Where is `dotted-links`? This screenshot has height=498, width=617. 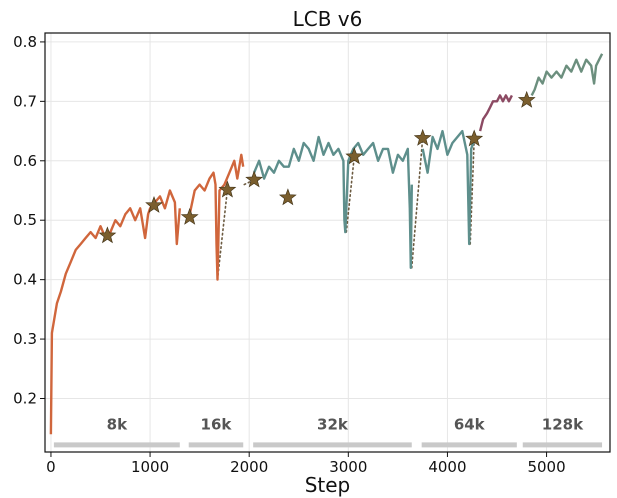 dotted-links is located at coordinates (346, 209).